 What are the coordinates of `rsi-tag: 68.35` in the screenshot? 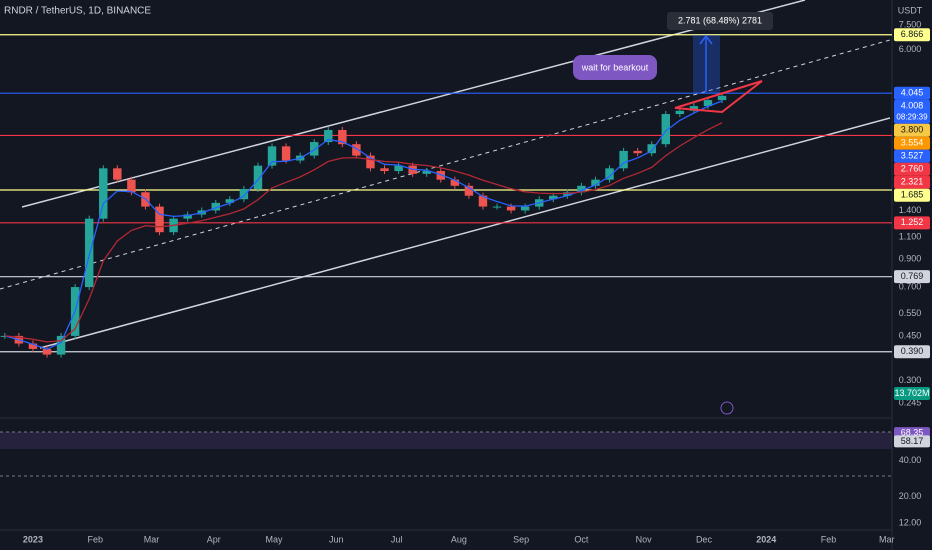 It's located at (912, 432).